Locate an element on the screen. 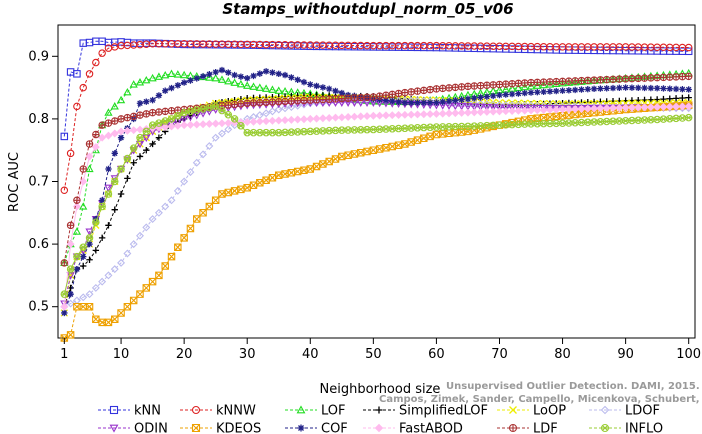 This screenshot has height=434, width=702. chart-title: Stamps_withoutdupl_norm_05_v06 is located at coordinates (367, 9).